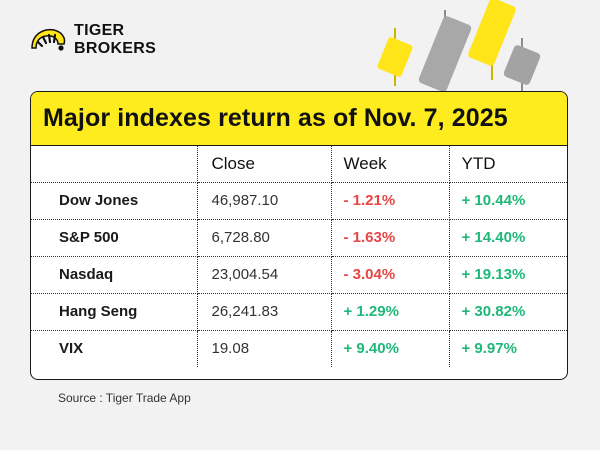 This screenshot has height=450, width=600. What do you see at coordinates (264, 164) in the screenshot?
I see `column-header-close: Close` at bounding box center [264, 164].